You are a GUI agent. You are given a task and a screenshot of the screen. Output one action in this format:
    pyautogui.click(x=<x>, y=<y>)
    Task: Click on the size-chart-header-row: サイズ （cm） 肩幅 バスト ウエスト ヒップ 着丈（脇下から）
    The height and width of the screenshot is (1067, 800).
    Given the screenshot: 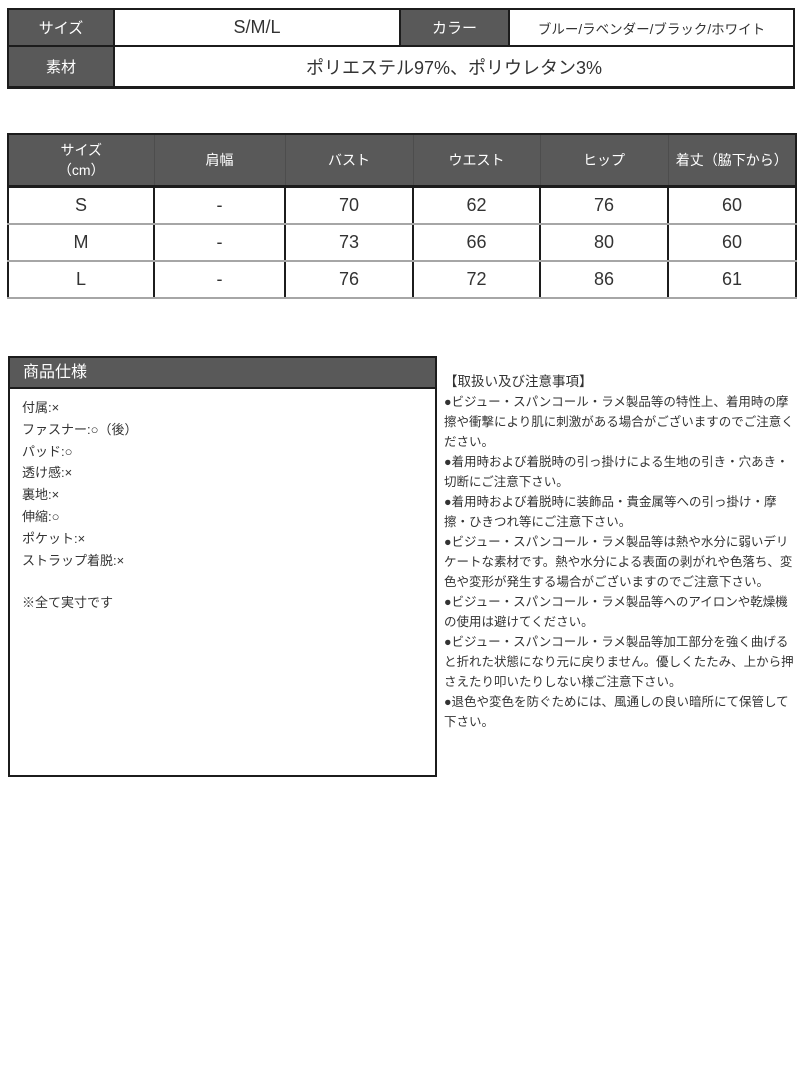 What is the action you would take?
    pyautogui.click(x=402, y=160)
    